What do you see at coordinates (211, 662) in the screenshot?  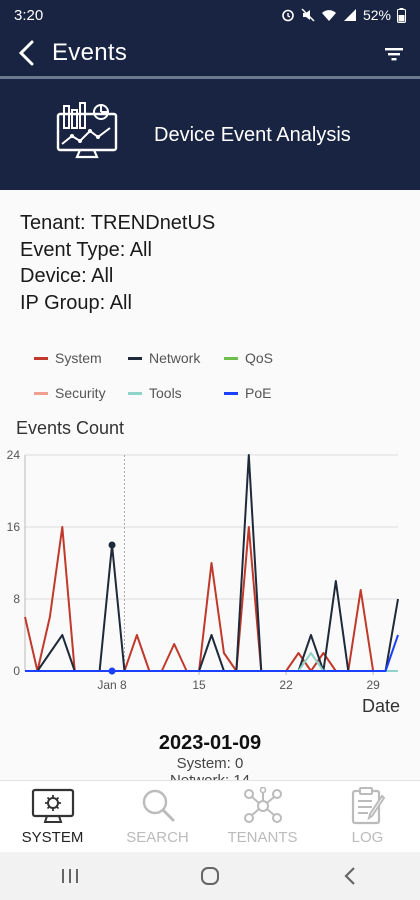 I see `series-line-tools` at bounding box center [211, 662].